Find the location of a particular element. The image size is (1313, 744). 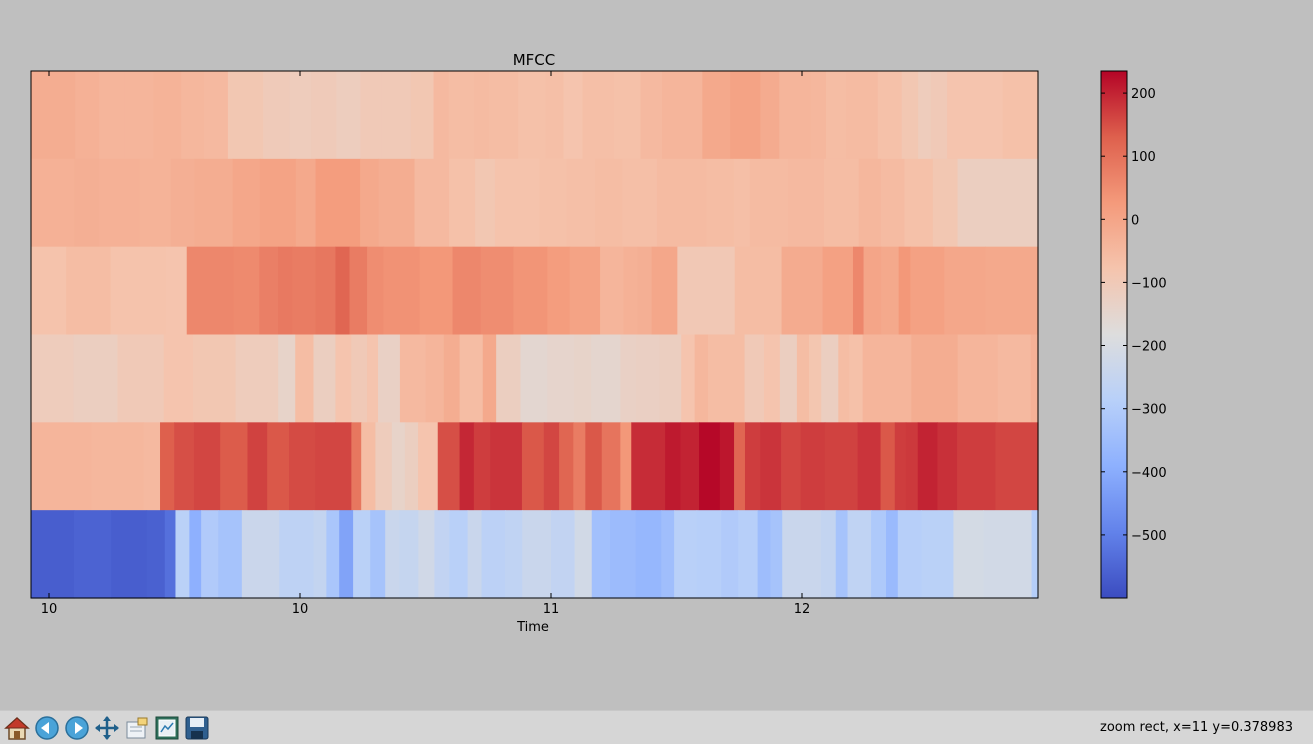

pan-button is located at coordinates (106, 727).